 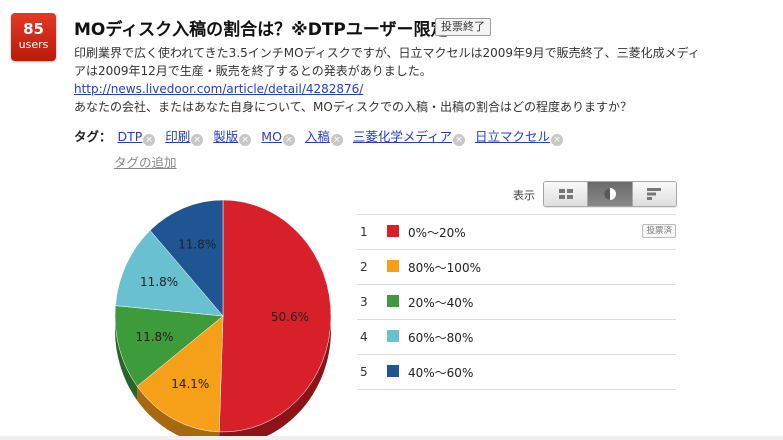 I want to click on legend-rank: 1, so click(x=364, y=232).